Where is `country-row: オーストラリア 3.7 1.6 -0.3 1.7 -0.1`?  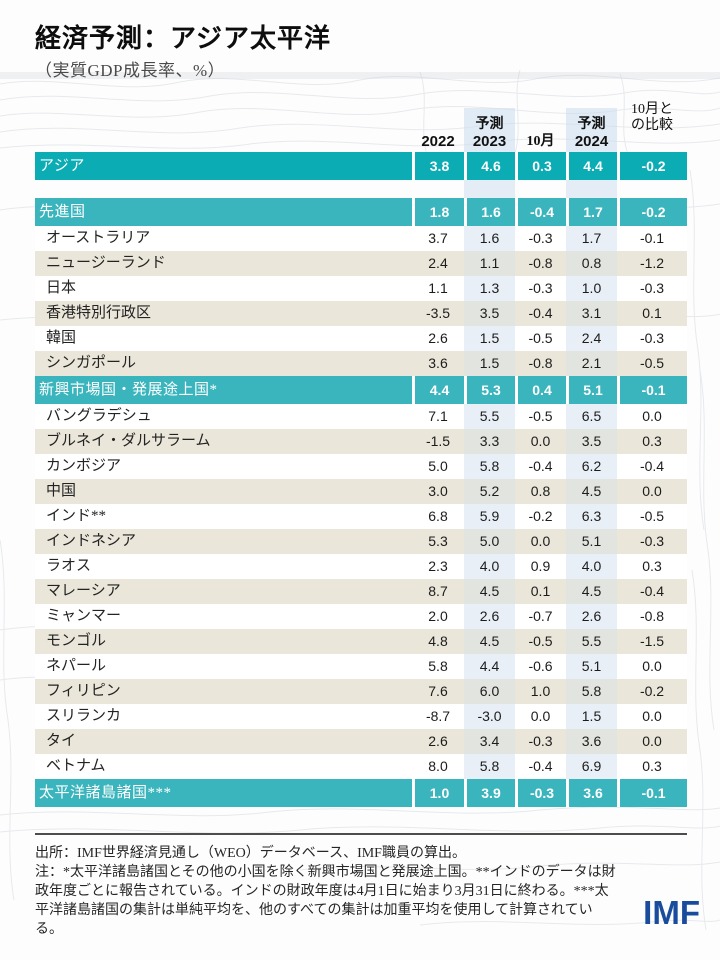 country-row: オーストラリア 3.7 1.6 -0.3 1.7 -0.1 is located at coordinates (361, 238).